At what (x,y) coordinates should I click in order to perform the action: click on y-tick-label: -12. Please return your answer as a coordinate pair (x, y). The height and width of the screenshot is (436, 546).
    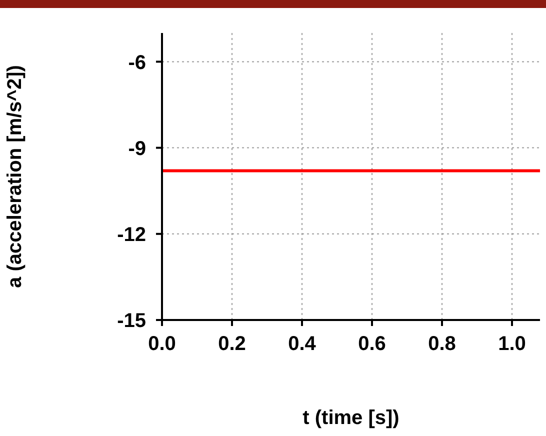
    Looking at the image, I should click on (131, 235).